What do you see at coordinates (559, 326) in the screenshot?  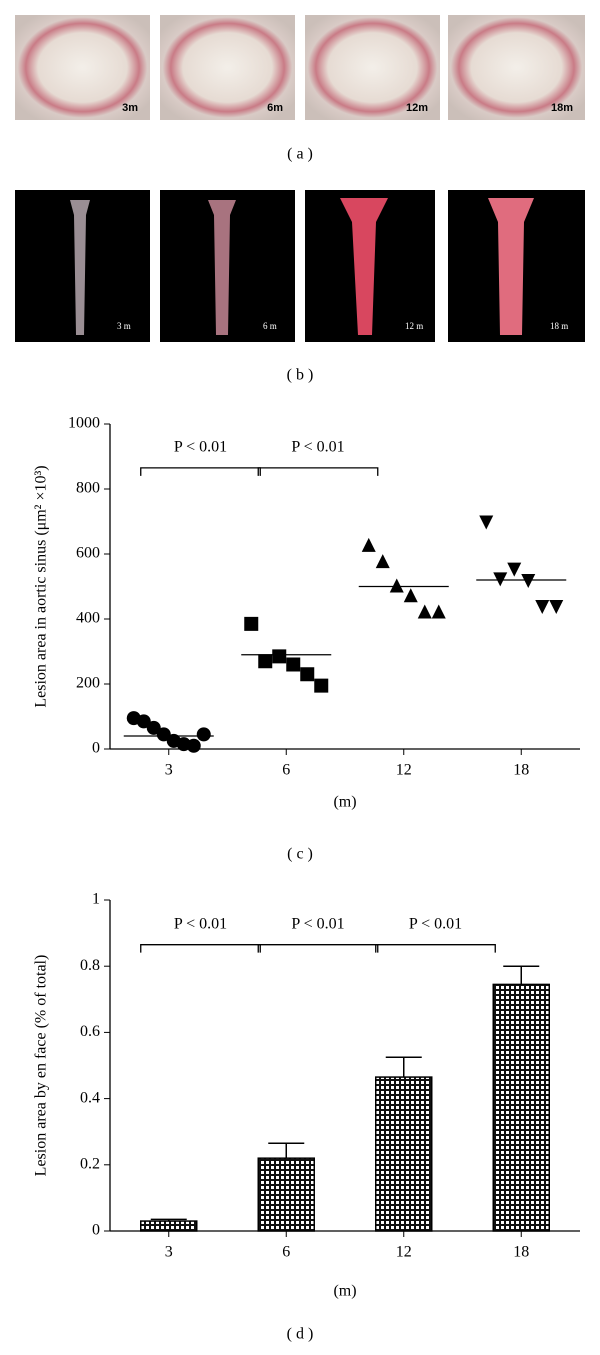 I see `image-label: 18 m` at bounding box center [559, 326].